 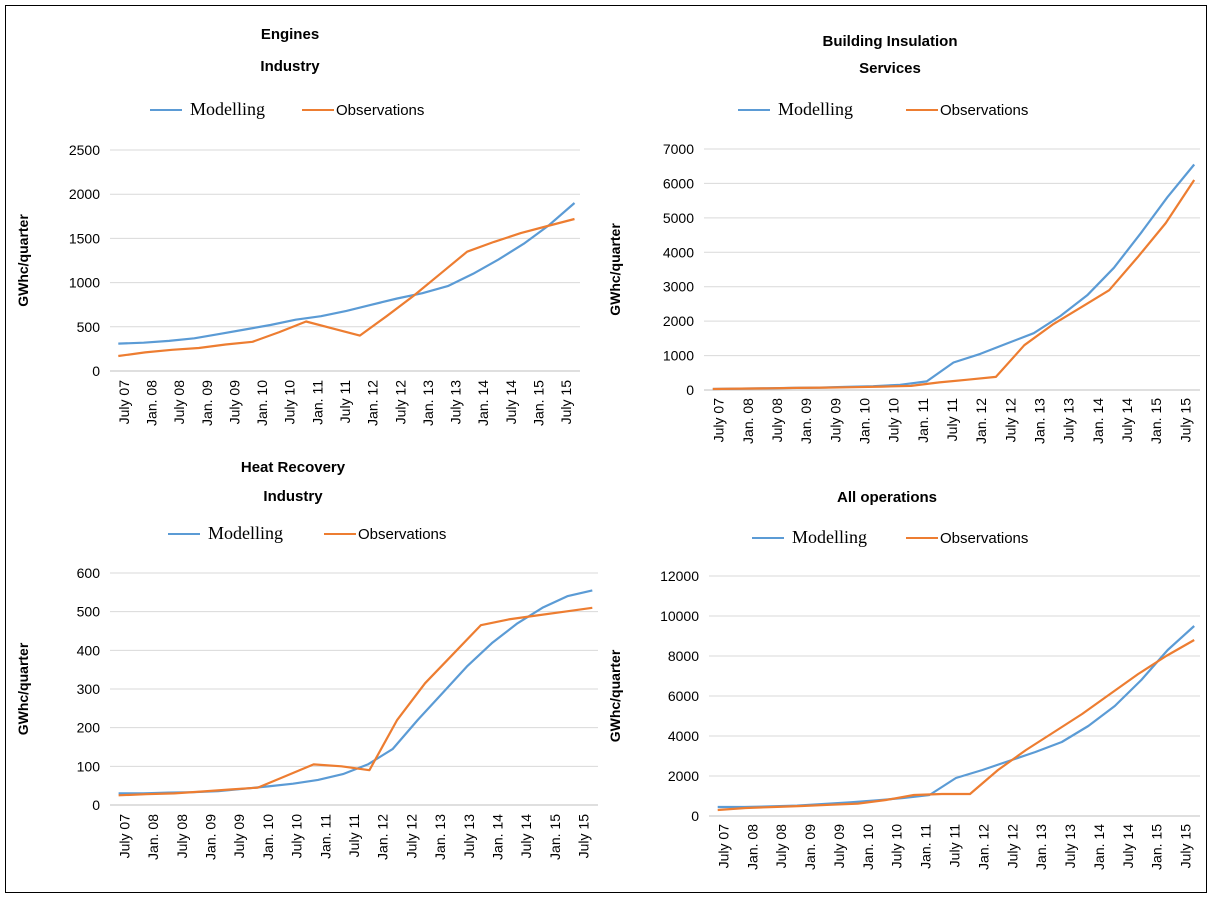 What do you see at coordinates (678, 218) in the screenshot?
I see `y-tick-label: 5000` at bounding box center [678, 218].